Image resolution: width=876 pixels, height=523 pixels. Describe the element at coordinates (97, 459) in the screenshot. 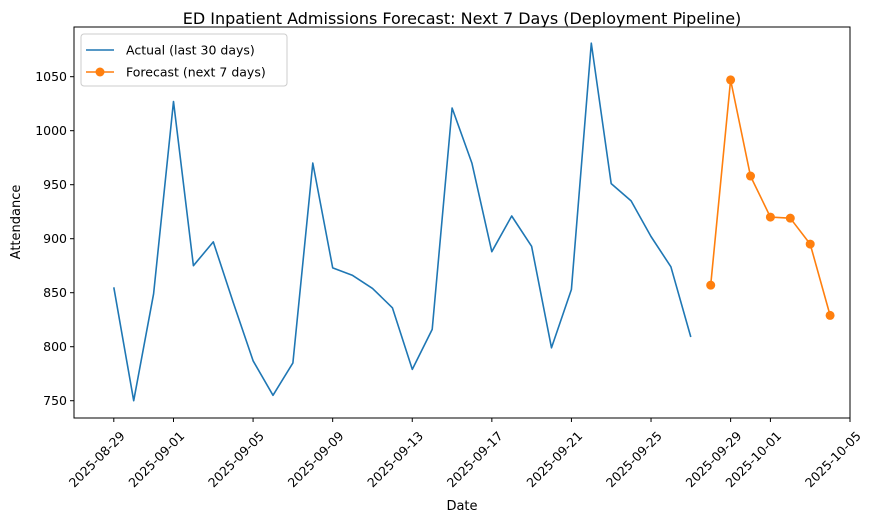

I see `x-tick-label: 2025-08-29` at that location.